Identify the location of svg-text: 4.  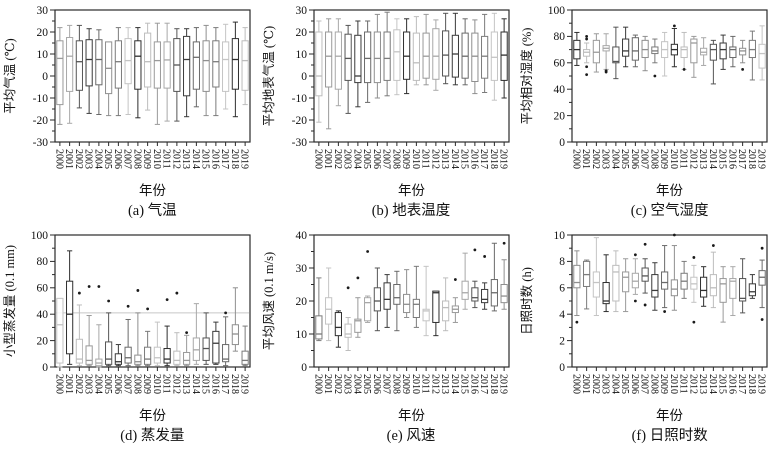
(563, 315).